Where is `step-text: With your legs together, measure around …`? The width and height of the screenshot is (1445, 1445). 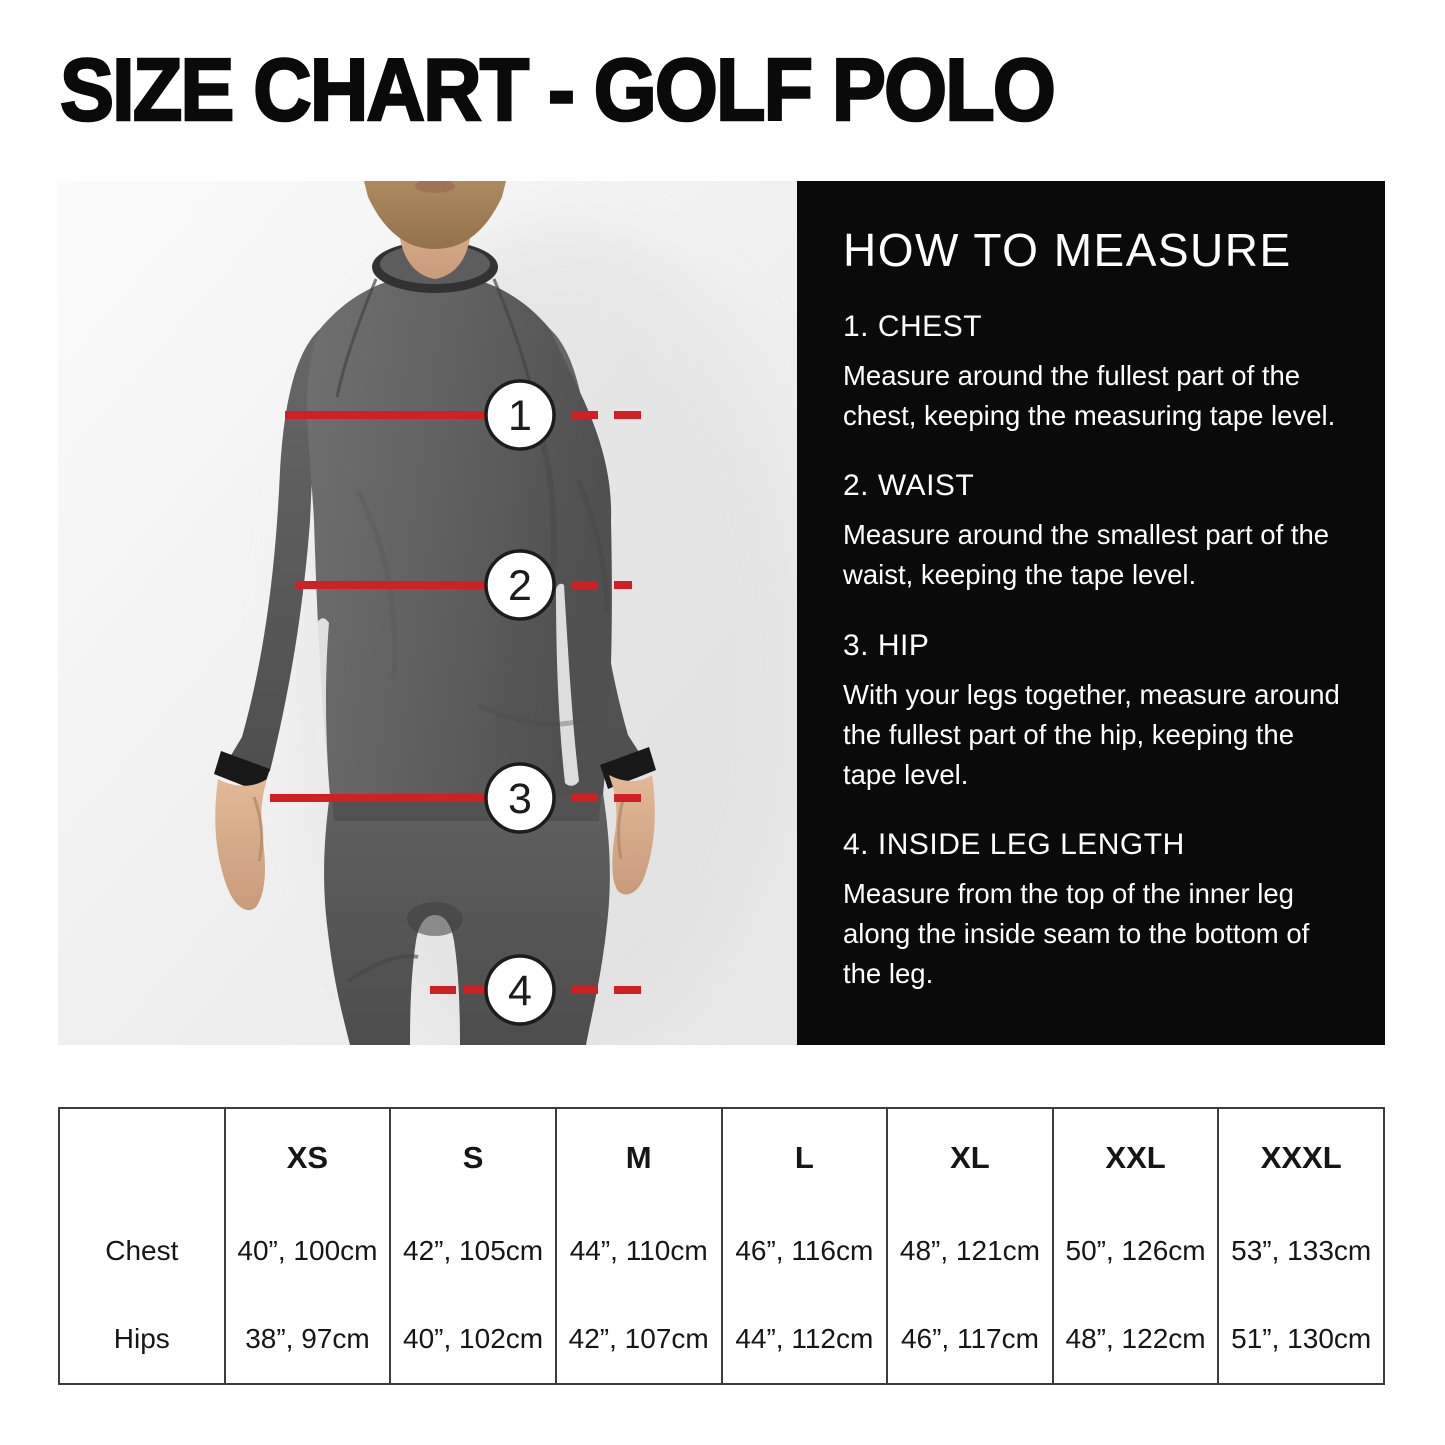 step-text: With your legs together, measure around … is located at coordinates (1091, 734).